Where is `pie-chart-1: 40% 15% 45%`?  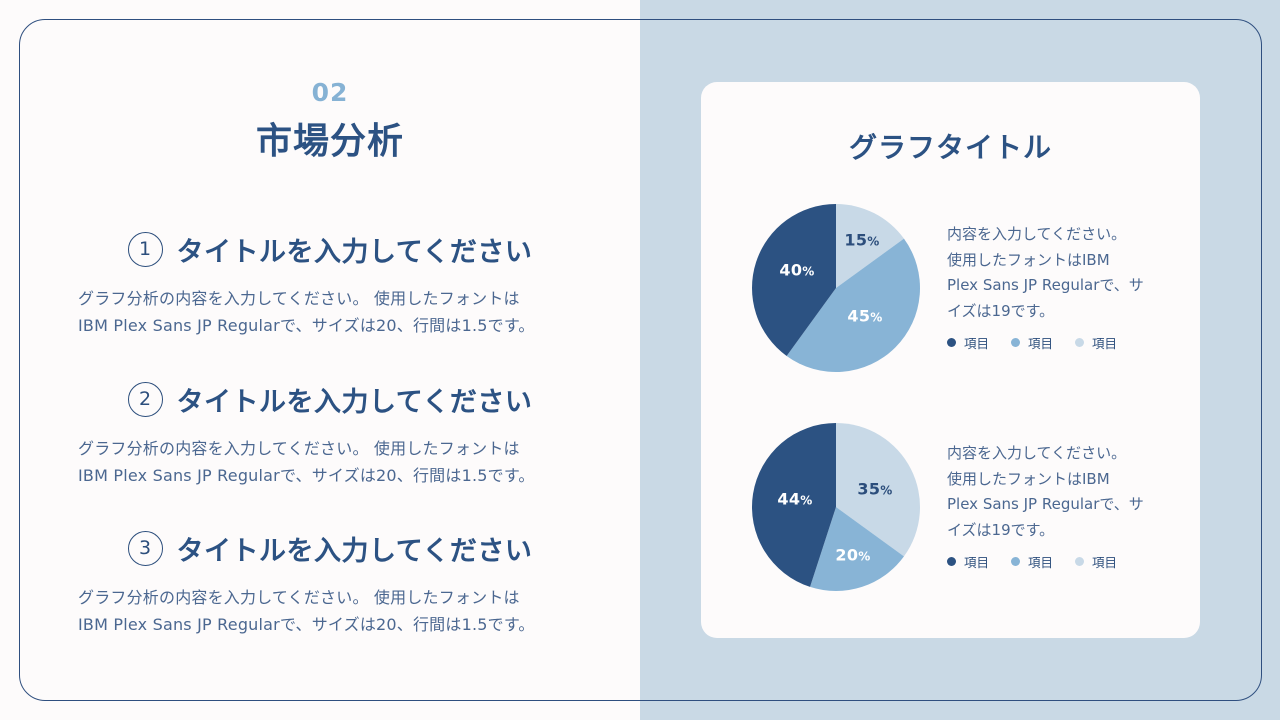
pie-chart-1: 40% 15% 45% is located at coordinates (836, 288).